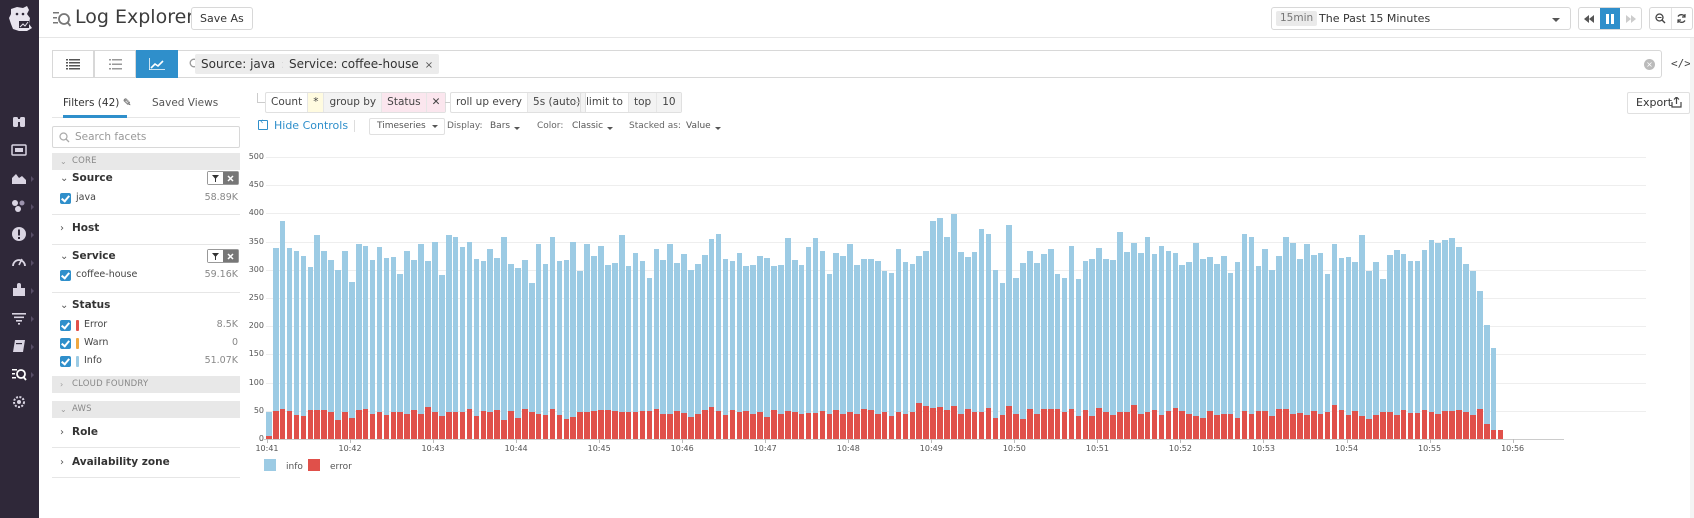 The height and width of the screenshot is (518, 1694). Describe the element at coordinates (19, 290) in the screenshot. I see `puzzle-icon` at that location.